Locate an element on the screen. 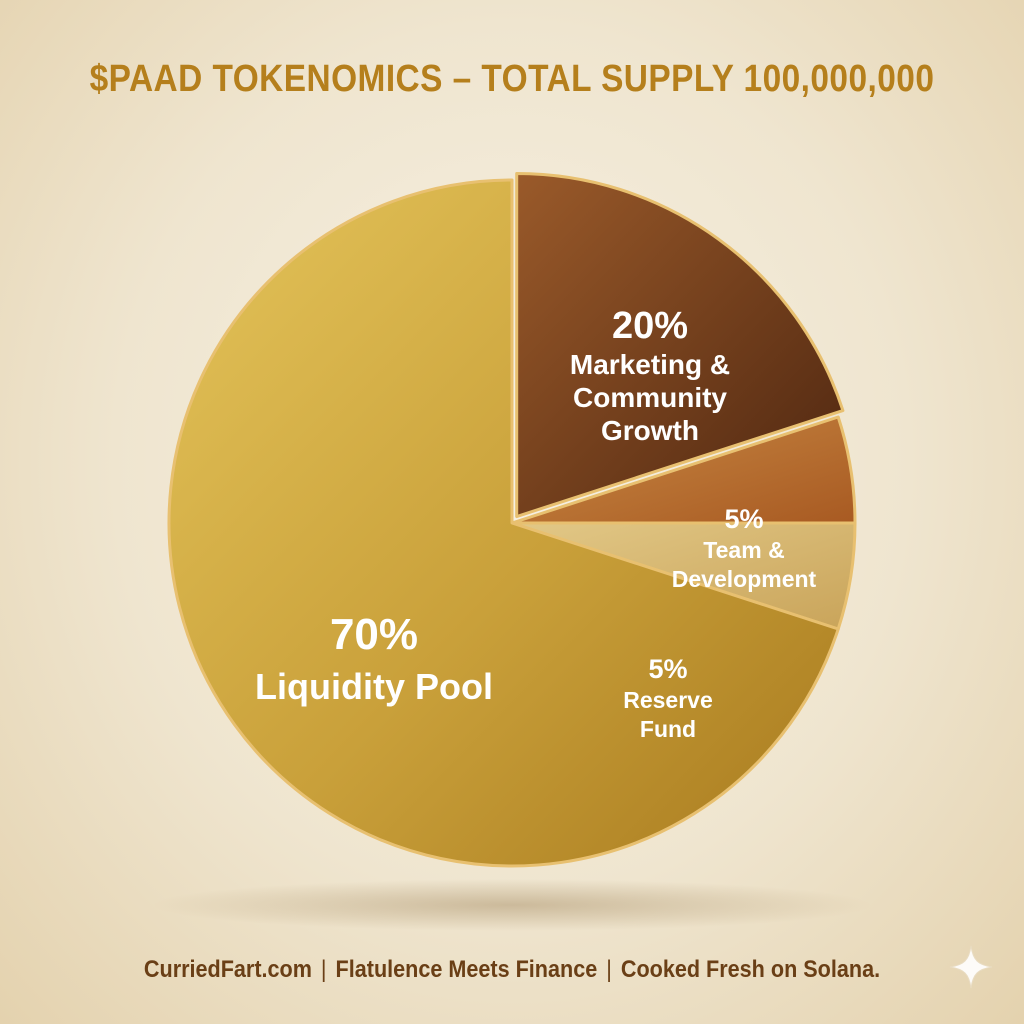  slice-label-marketing-community: 20% Marketing & Community Growth is located at coordinates (650, 375).